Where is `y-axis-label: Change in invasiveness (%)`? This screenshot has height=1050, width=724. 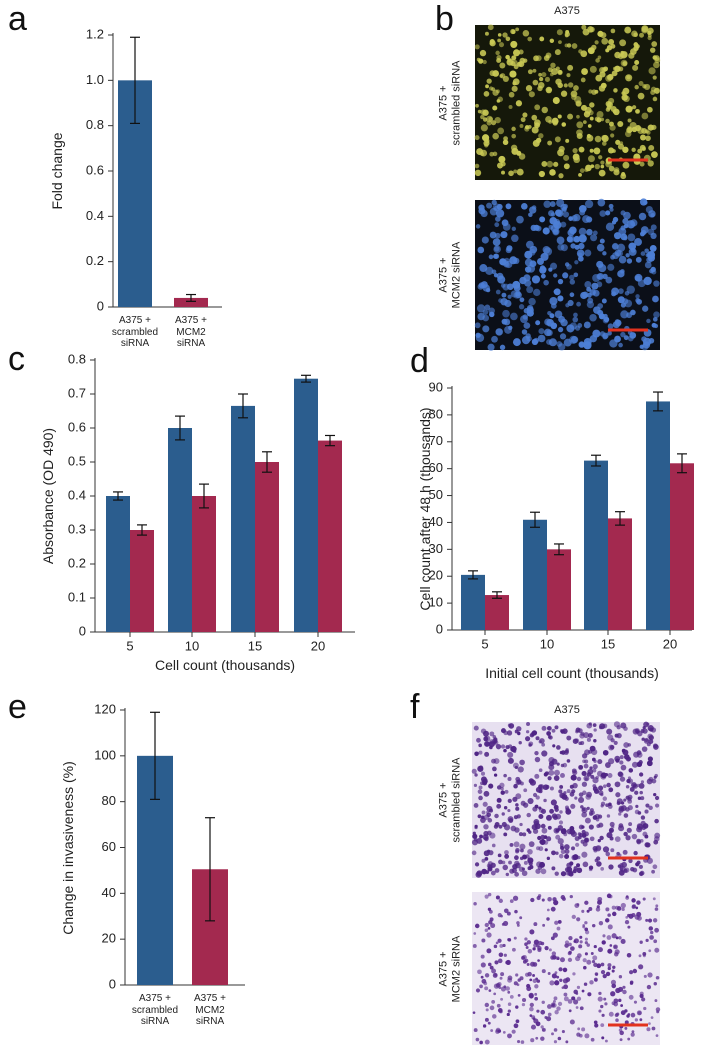 y-axis-label: Change in invasiveness (%) is located at coordinates (67, 847).